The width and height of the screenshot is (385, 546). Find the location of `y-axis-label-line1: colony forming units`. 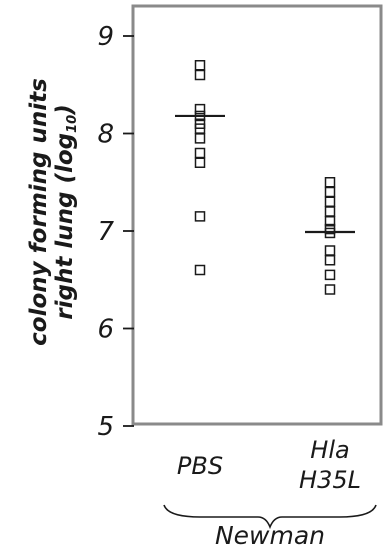

y-axis-label-line1: colony forming units is located at coordinates (39, 212).